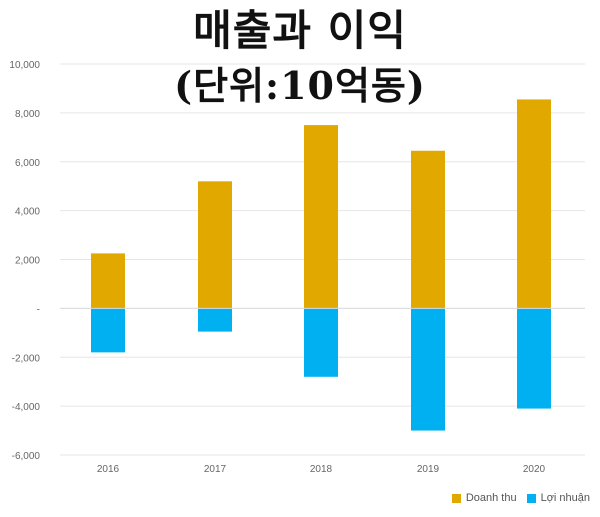 Image resolution: width=600 pixels, height=517 pixels. What do you see at coordinates (531, 498) in the screenshot?
I see `legend-swatch-profit` at bounding box center [531, 498].